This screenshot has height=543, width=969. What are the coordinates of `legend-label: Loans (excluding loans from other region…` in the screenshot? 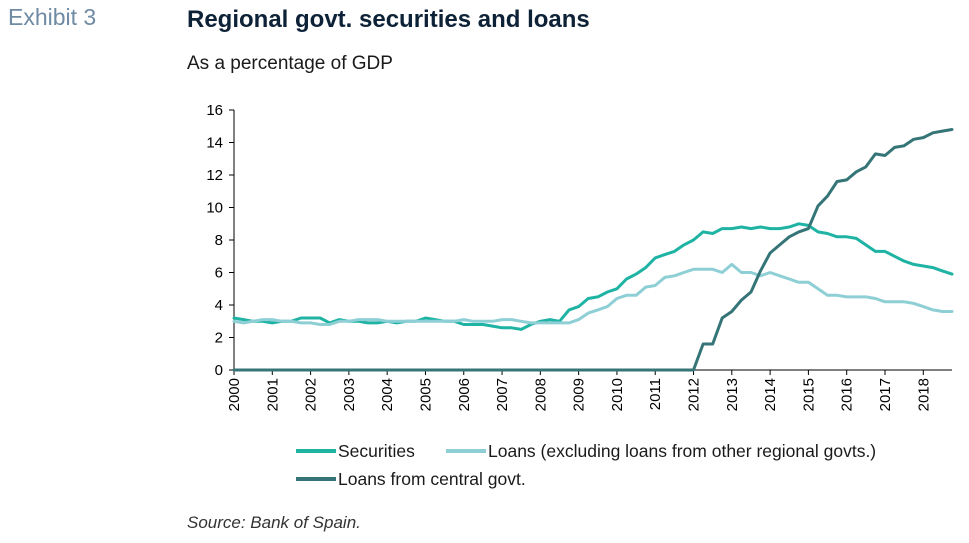 It's located at (682, 451).